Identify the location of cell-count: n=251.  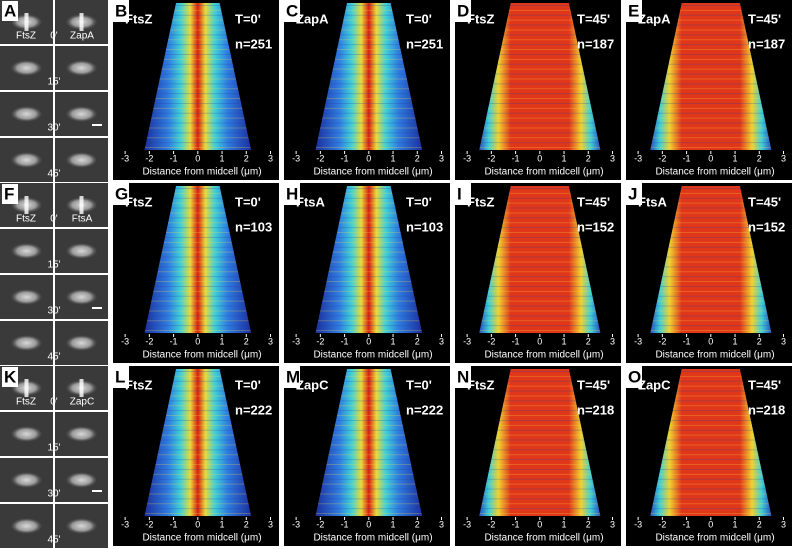
(424, 43).